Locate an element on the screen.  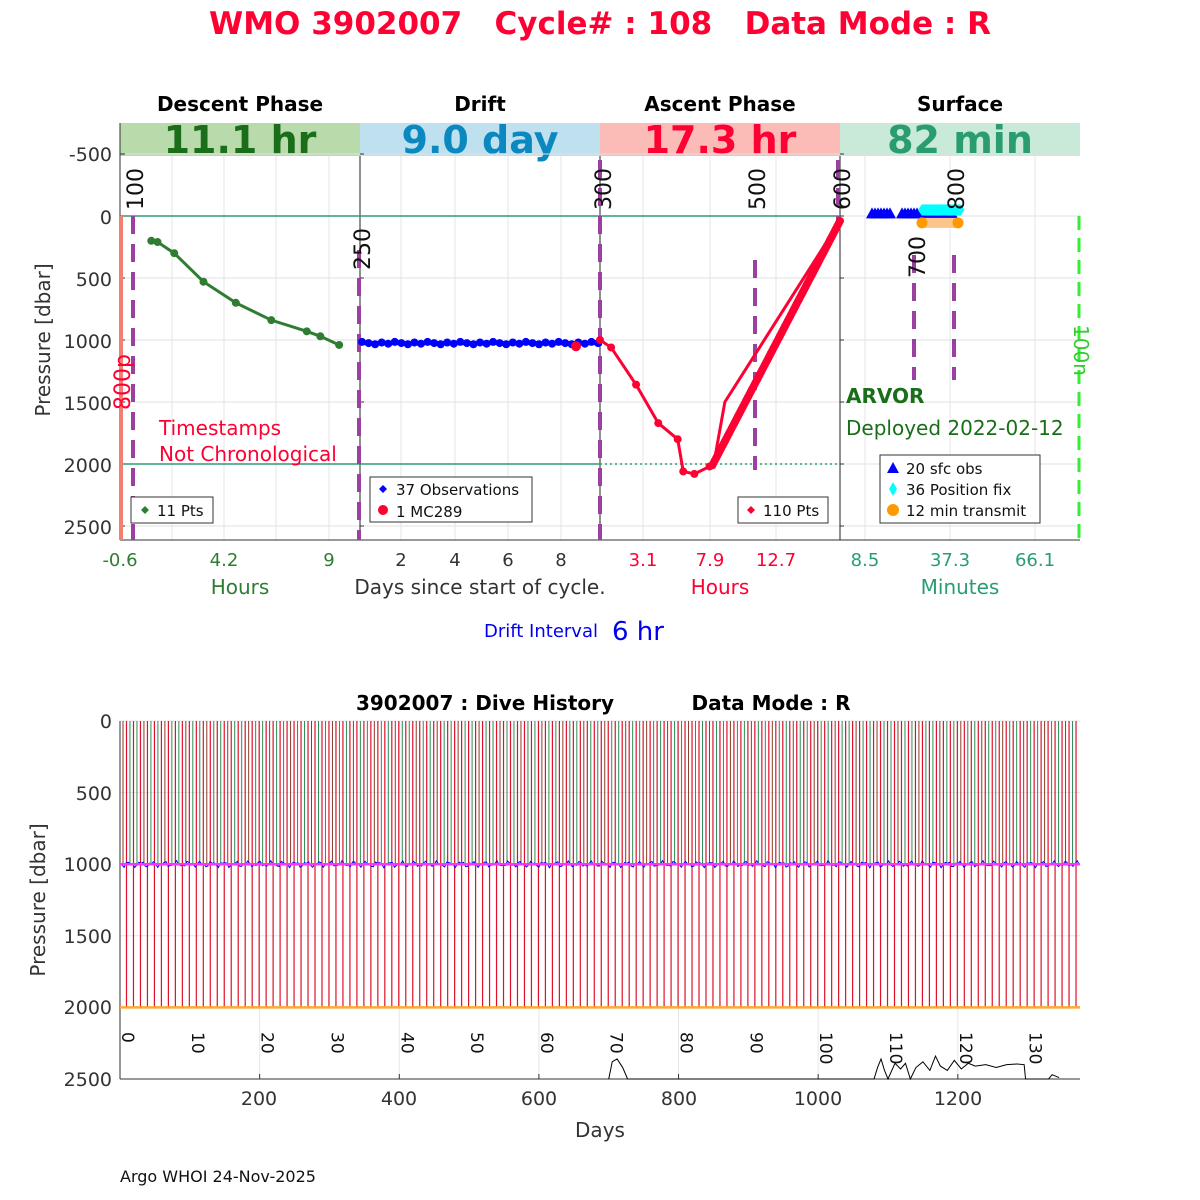
marker-700-label: 700 is located at coordinates (918, 257).